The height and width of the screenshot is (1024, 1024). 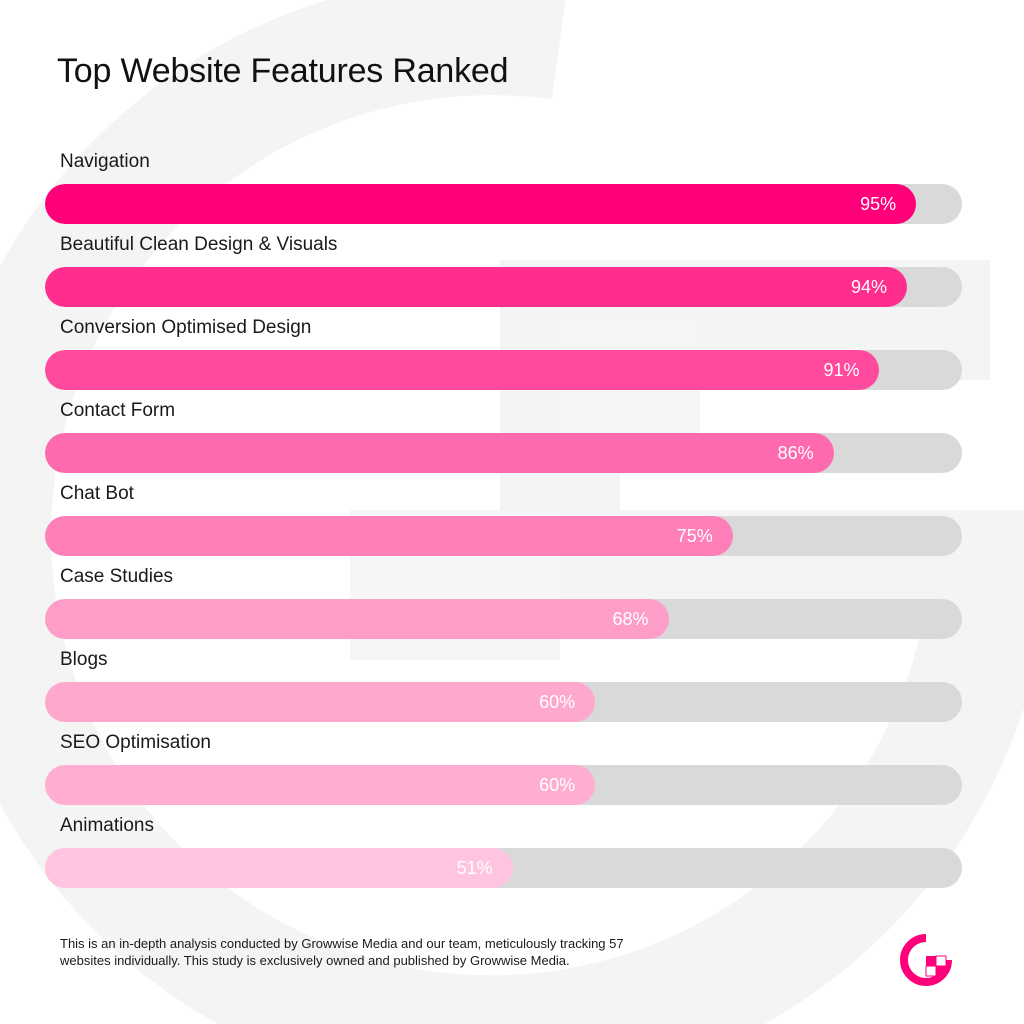 What do you see at coordinates (97, 493) in the screenshot?
I see `bar-label: Chat Bot` at bounding box center [97, 493].